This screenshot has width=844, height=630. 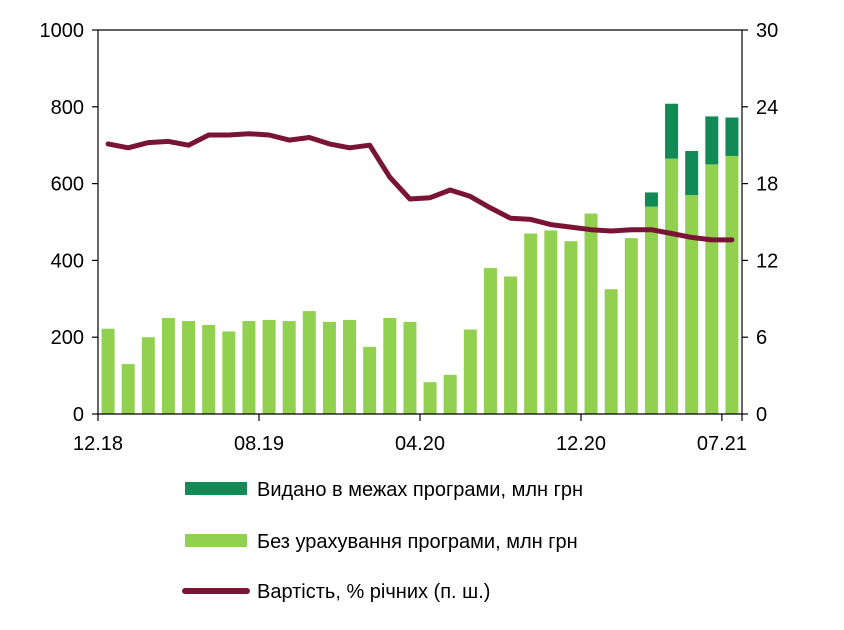 I want to click on right-tick-label: 30, so click(x=767, y=31).